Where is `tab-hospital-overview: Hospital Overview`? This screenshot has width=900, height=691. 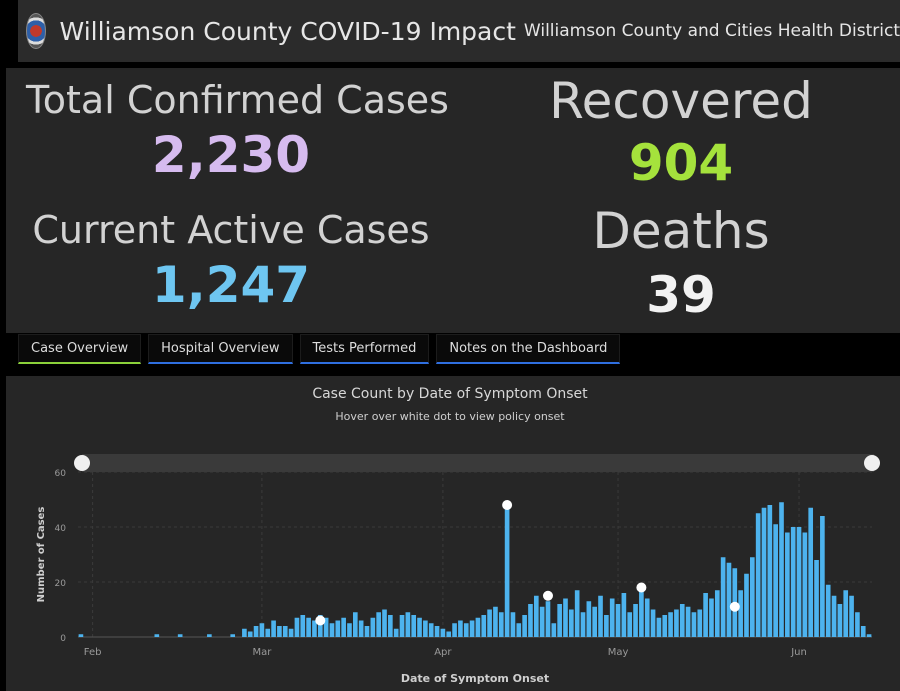
tab-hospital-overview: Hospital Overview is located at coordinates (220, 349).